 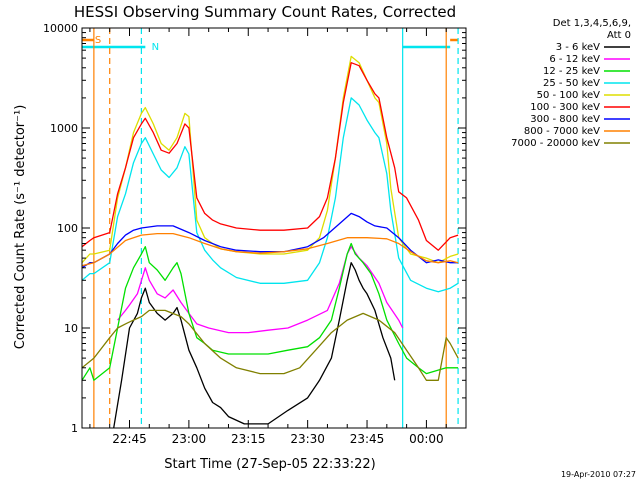 What do you see at coordinates (619, 35) in the screenshot?
I see `legend-header-line-2: Att 0` at bounding box center [619, 35].